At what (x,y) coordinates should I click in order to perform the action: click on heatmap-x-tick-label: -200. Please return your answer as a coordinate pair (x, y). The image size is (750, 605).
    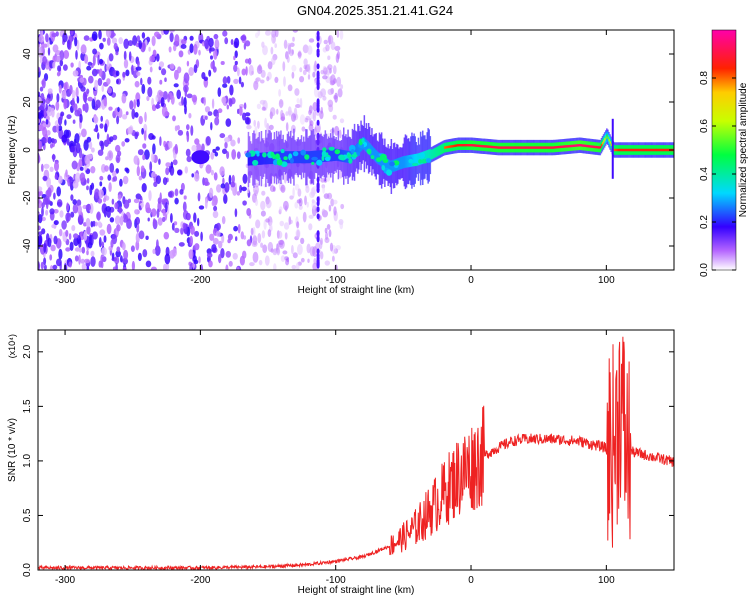
    Looking at the image, I should click on (200, 280).